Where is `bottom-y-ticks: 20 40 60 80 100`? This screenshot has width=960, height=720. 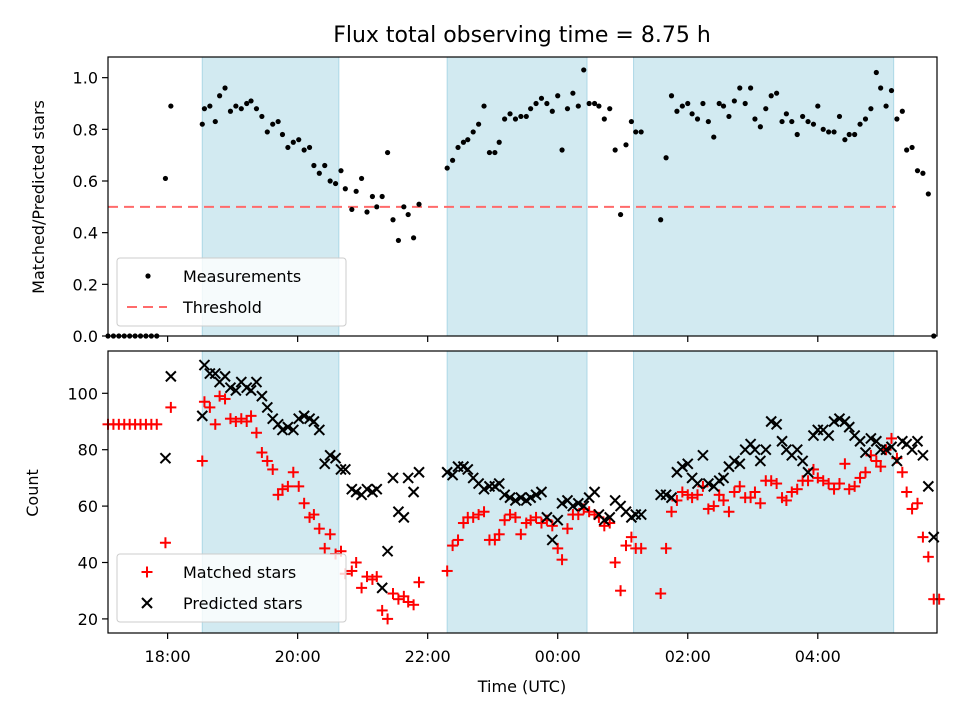 bottom-y-ticks: 20 40 60 80 100 is located at coordinates (87, 506).